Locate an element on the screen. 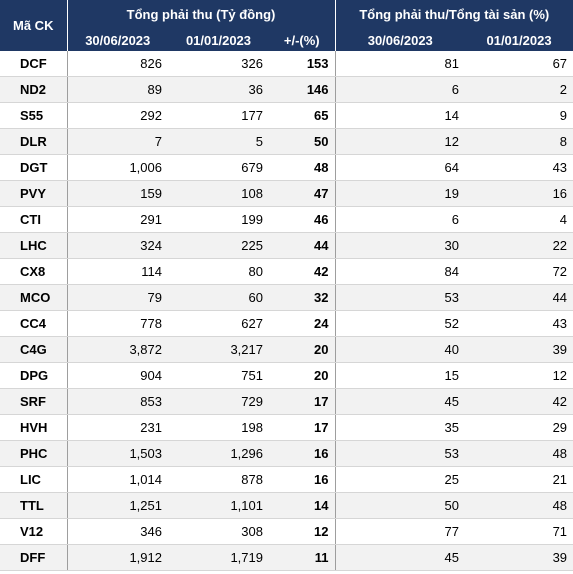  cell-receivables-date1: 159 is located at coordinates (117, 193).